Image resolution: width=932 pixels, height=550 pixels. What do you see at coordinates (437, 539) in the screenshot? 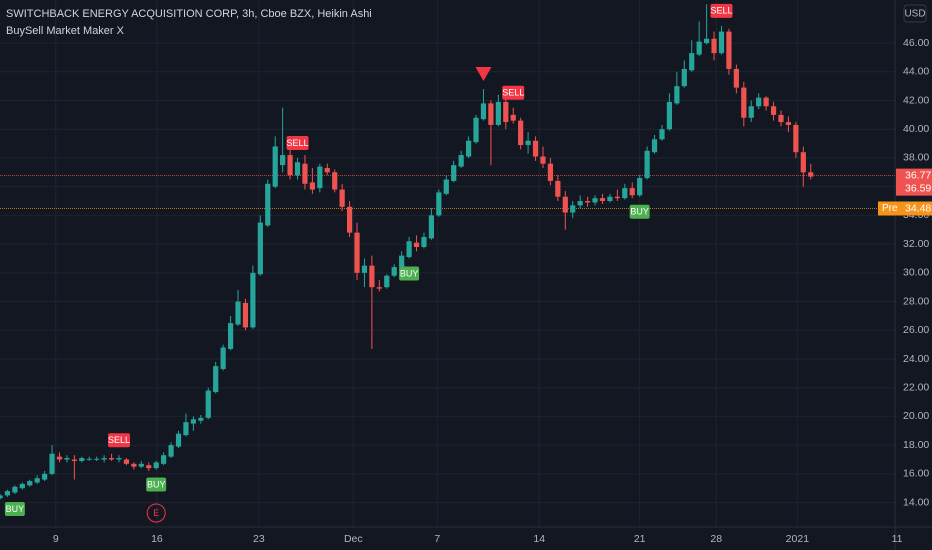
I see `x-tick-label: 7` at bounding box center [437, 539].